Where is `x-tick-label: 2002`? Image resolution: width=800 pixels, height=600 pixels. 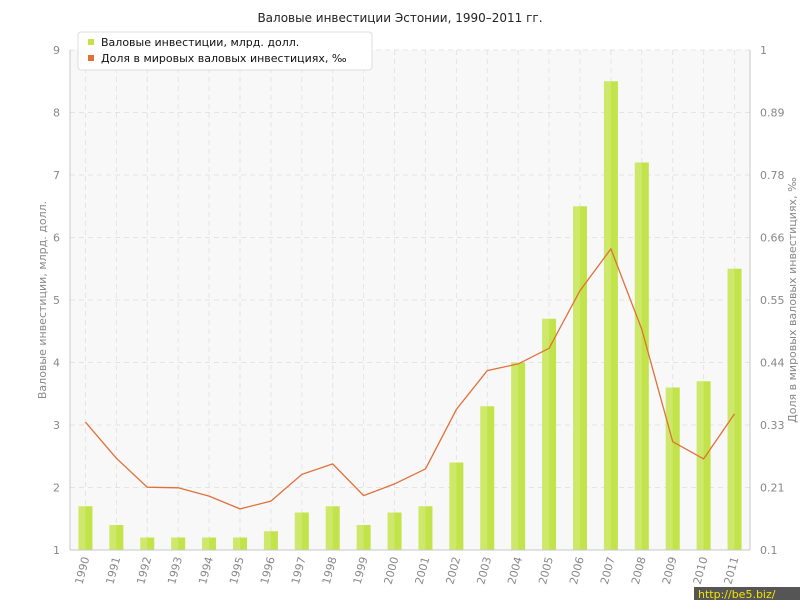
x-tick-label: 2002 is located at coordinates (453, 570).